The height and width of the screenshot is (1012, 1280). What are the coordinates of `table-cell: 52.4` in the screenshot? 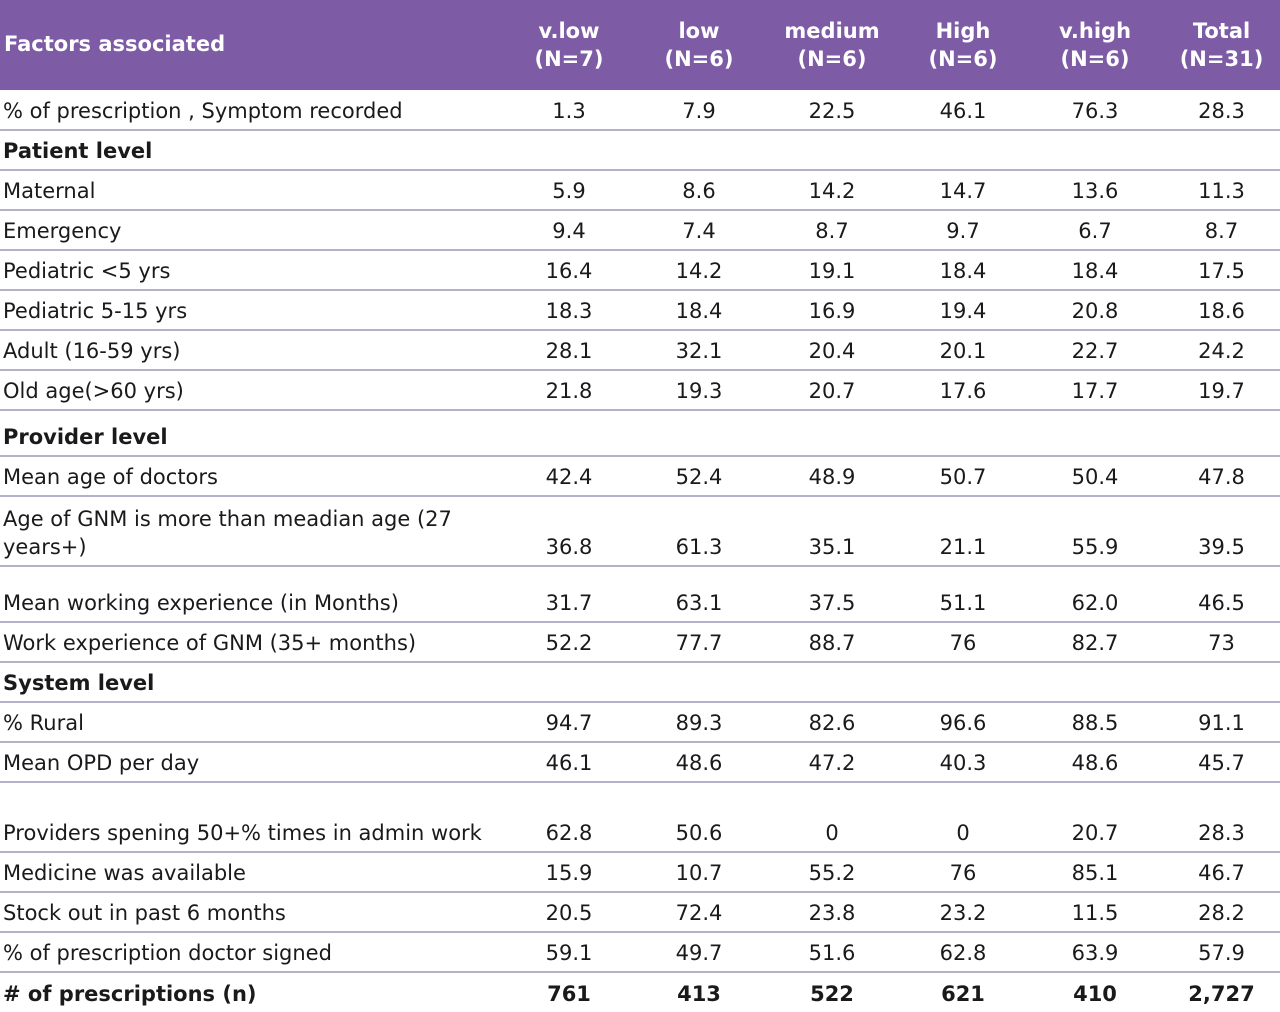 It's located at (699, 476).